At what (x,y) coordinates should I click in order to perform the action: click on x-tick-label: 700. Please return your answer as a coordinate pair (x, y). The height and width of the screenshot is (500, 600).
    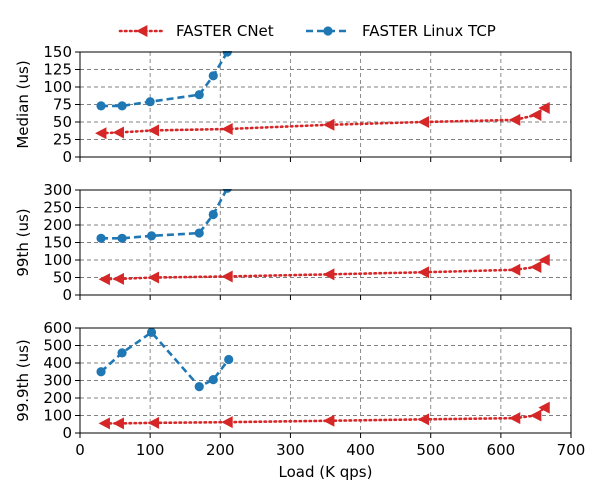
    Looking at the image, I should click on (571, 450).